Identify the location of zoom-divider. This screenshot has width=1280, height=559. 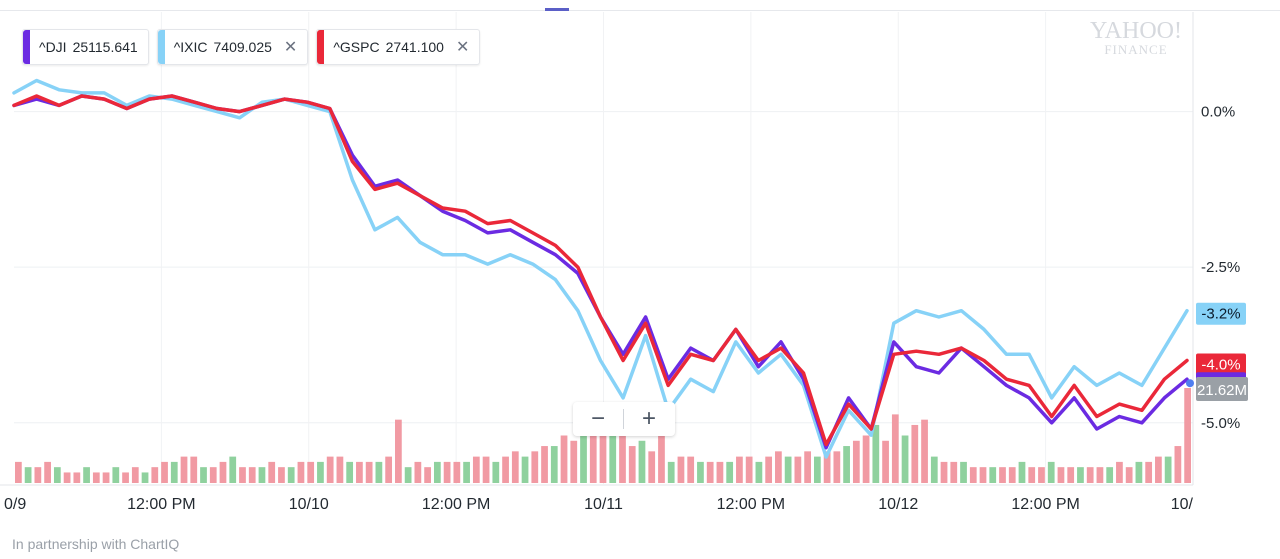
(623, 419).